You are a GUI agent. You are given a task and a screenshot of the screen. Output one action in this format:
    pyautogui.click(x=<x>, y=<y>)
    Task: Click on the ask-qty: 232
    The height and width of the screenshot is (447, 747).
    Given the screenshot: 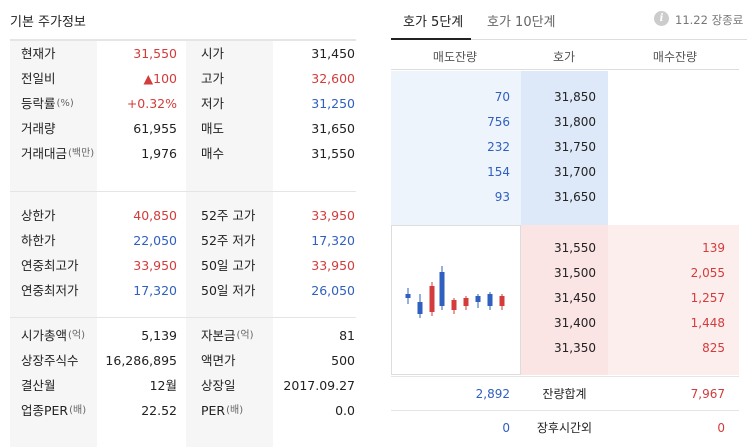 What is the action you would take?
    pyautogui.click(x=498, y=147)
    